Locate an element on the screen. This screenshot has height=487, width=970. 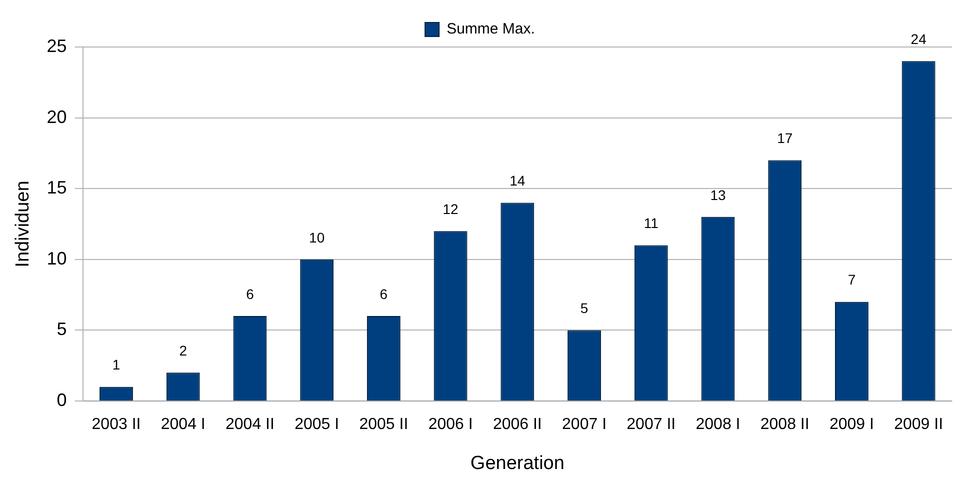
x-tick-label: 2005 I is located at coordinates (317, 425).